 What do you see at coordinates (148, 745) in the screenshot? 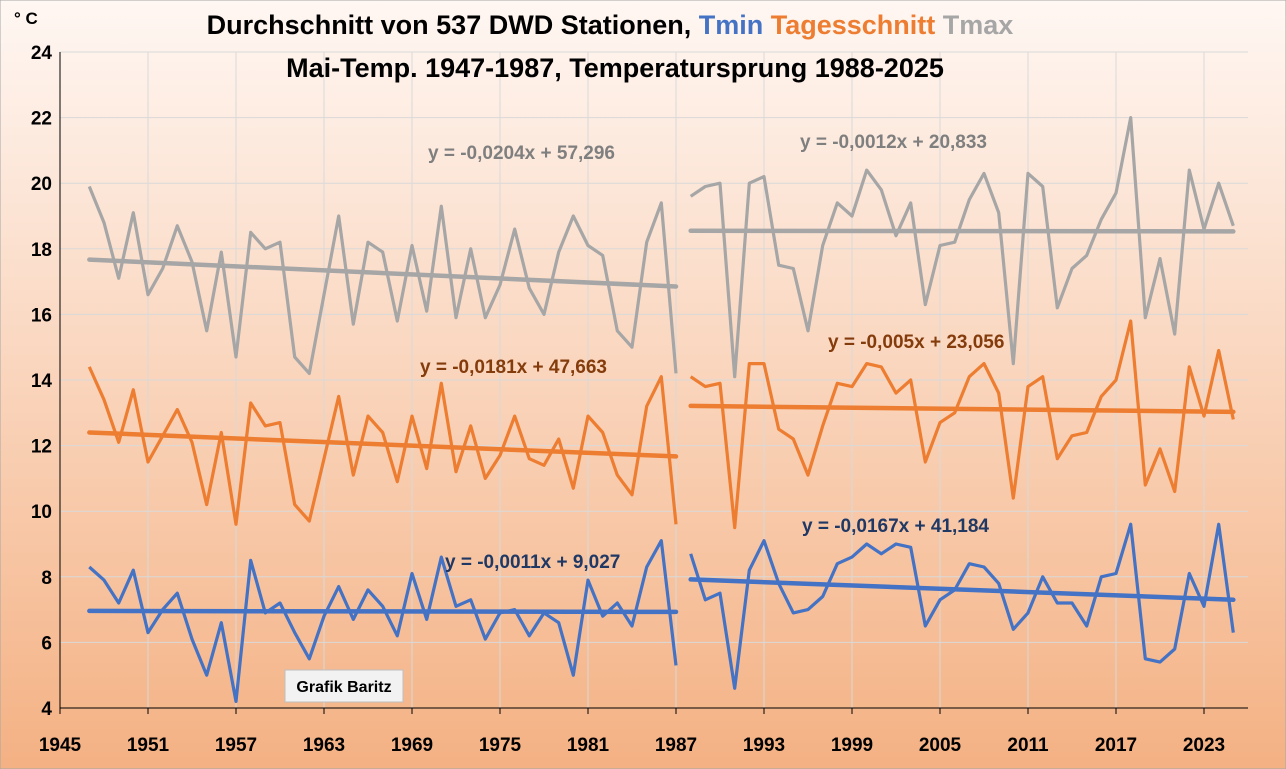
I see `x-tick-label-1951: 1951` at bounding box center [148, 745].